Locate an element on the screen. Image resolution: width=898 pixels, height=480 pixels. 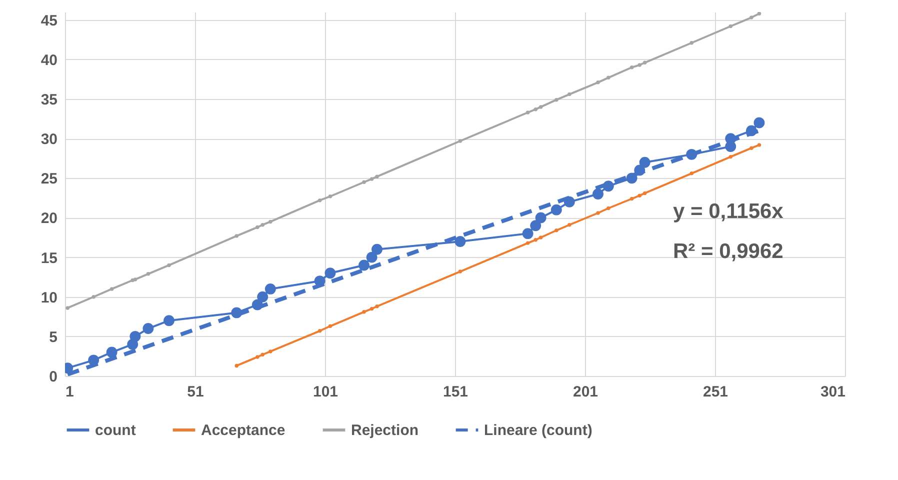
annotation: R² = 0,9962 is located at coordinates (728, 251).